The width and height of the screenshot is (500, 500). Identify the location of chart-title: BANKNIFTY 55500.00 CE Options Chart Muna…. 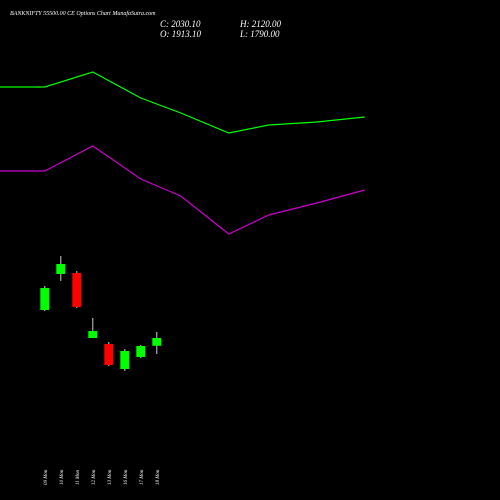
(83, 13).